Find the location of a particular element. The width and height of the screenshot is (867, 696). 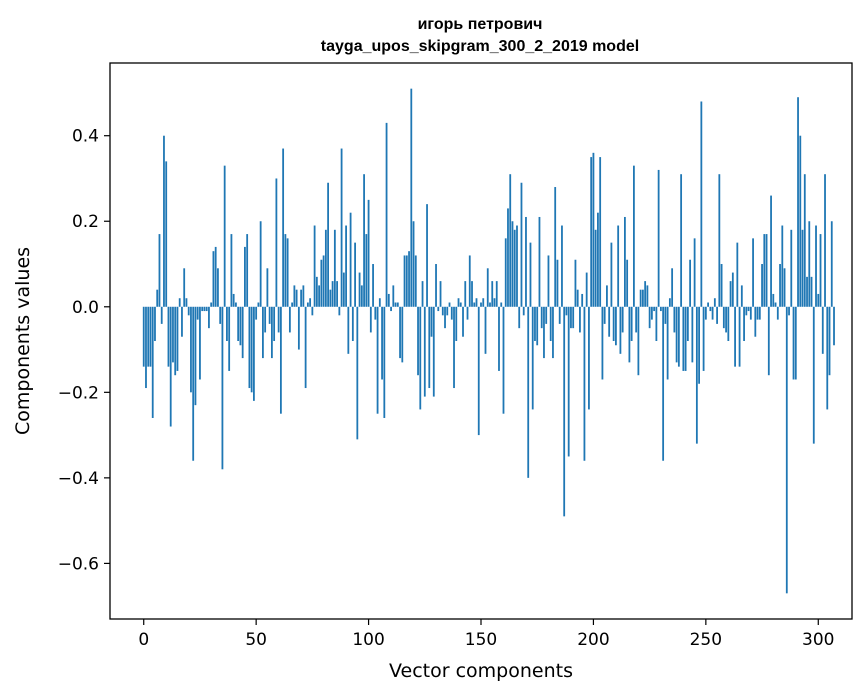

y-tick-label: 0.2 is located at coordinates (85, 222).